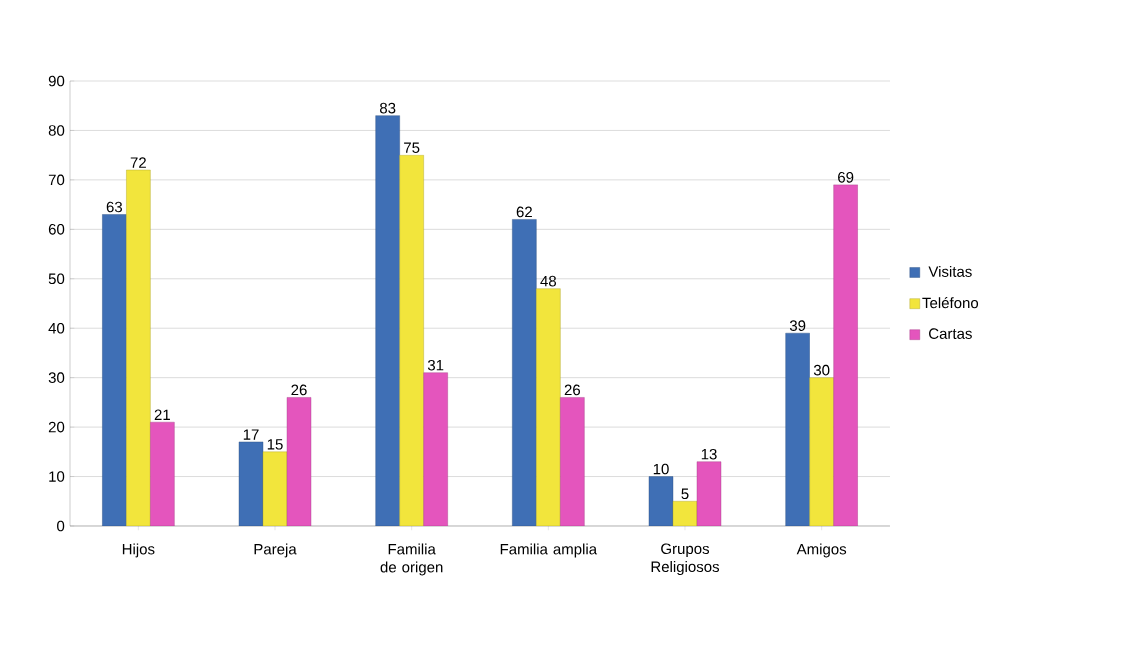 The image size is (1130, 656). Describe the element at coordinates (56, 81) in the screenshot. I see `y-tick-label: 90` at that location.